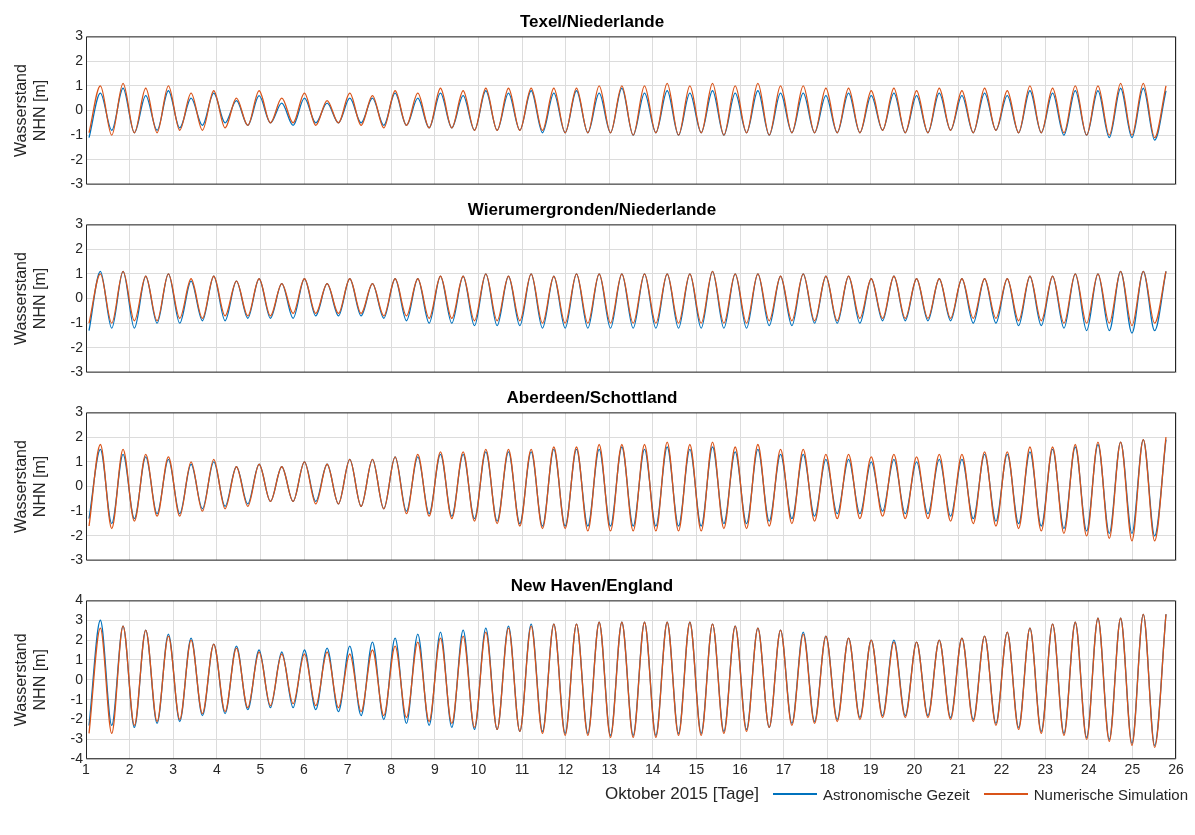 The width and height of the screenshot is (1195, 835). I want to click on x-tick-label: 16, so click(740, 769).